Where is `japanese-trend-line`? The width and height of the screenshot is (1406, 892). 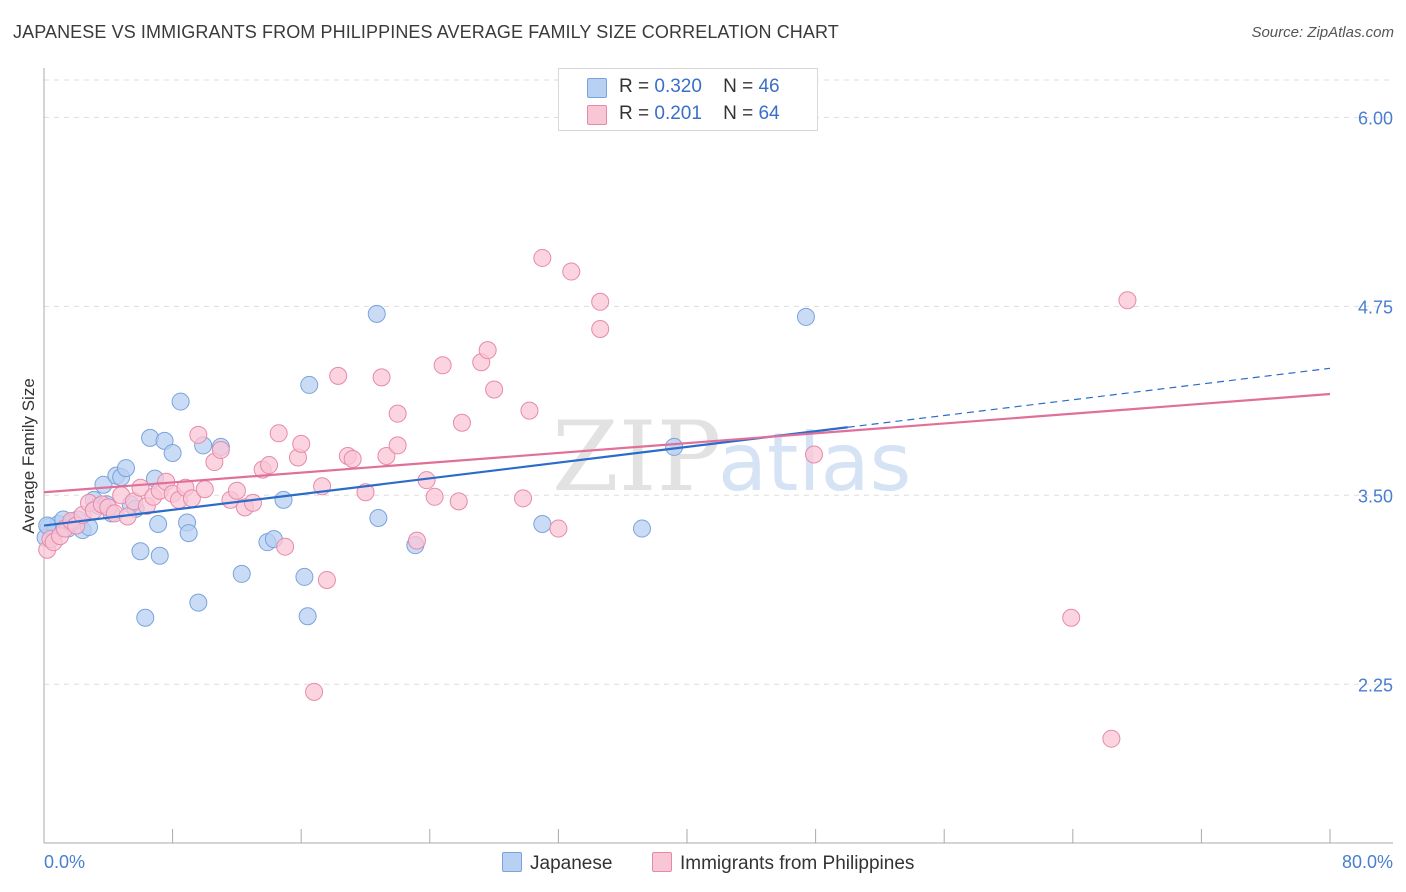
japanese-trend-line is located at coordinates (445, 476).